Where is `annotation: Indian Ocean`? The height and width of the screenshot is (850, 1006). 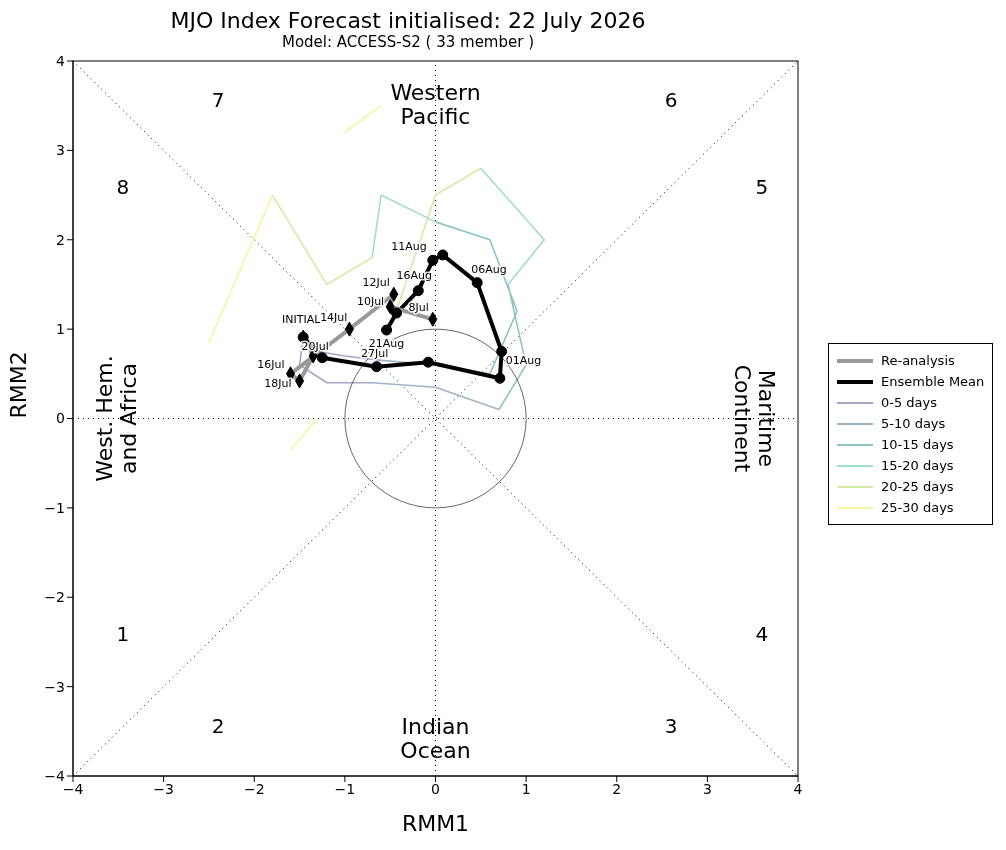
annotation: Indian Ocean is located at coordinates (435, 739).